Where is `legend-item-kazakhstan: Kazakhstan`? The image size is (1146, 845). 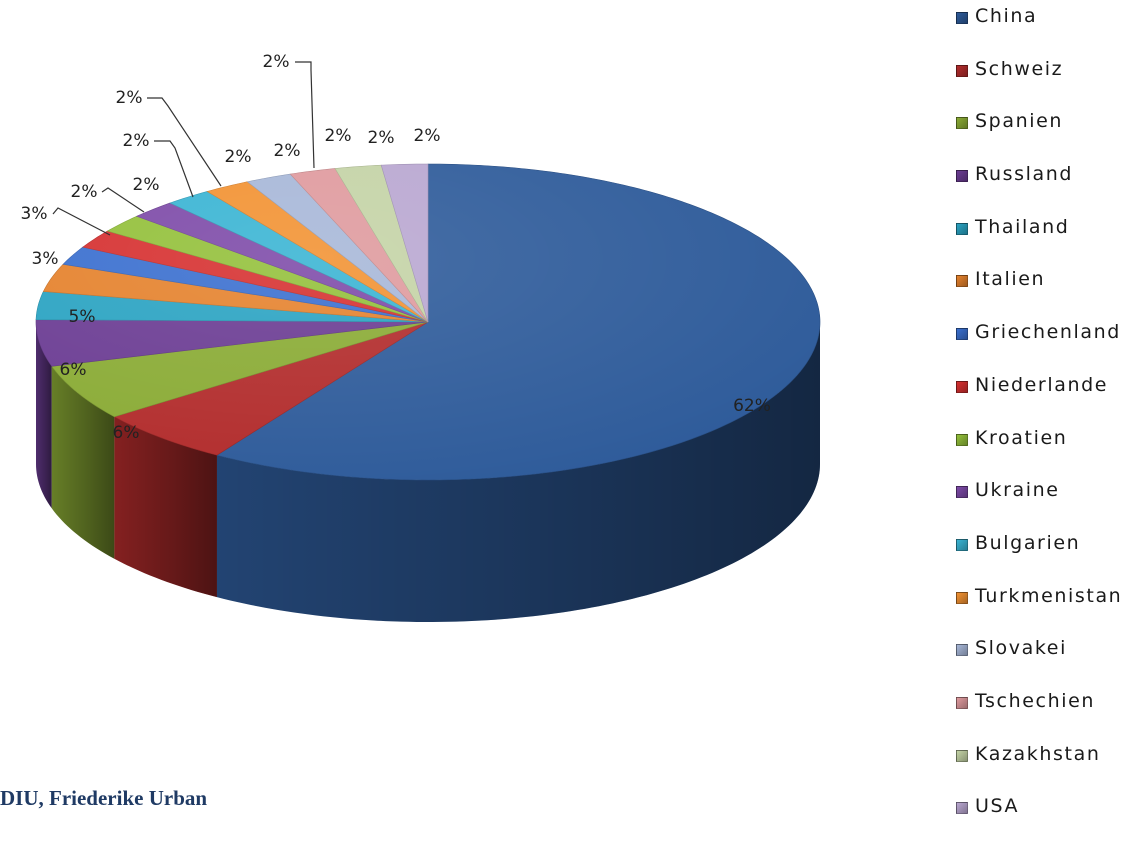 legend-item-kazakhstan: Kazakhstan is located at coordinates (1051, 766).